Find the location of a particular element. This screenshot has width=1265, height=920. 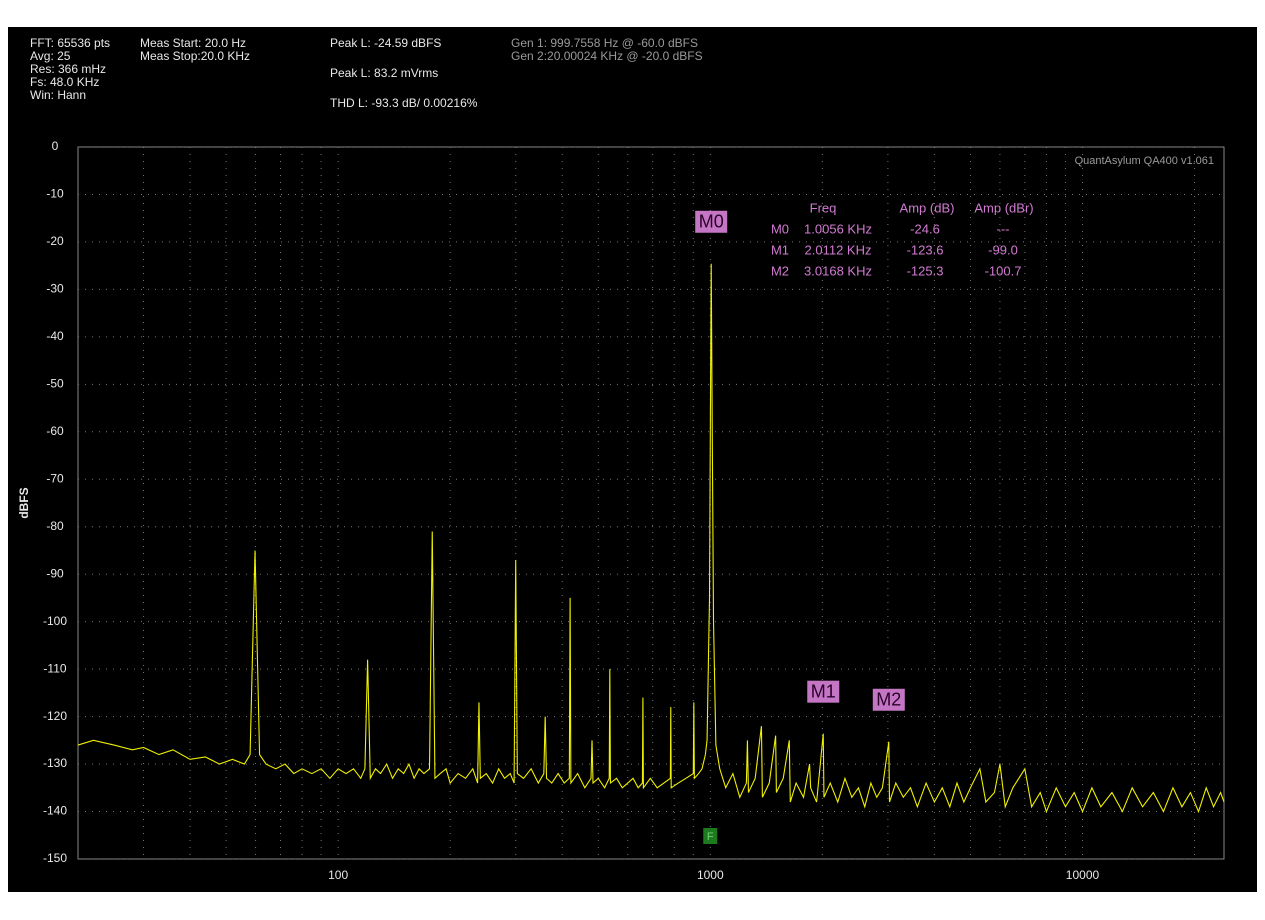

y-tick-label: -150 is located at coordinates (55, 858).